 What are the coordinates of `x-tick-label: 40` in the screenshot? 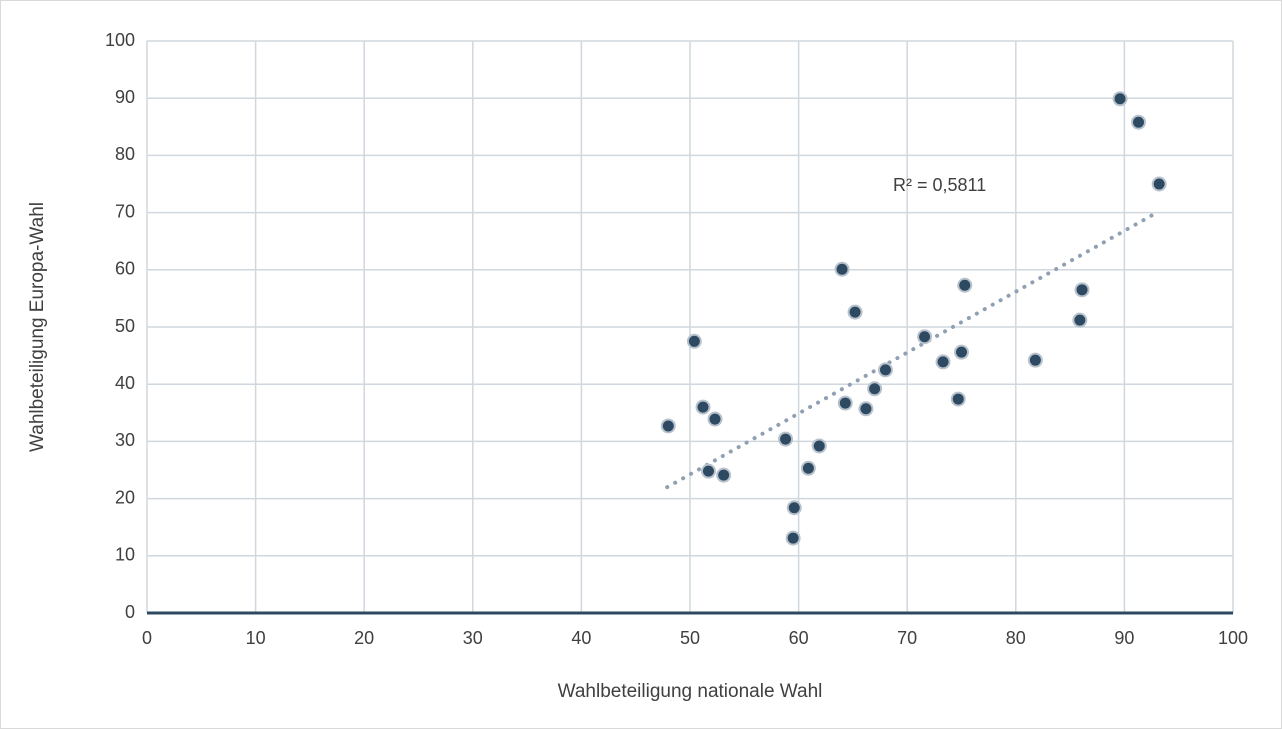 It's located at (581, 638).